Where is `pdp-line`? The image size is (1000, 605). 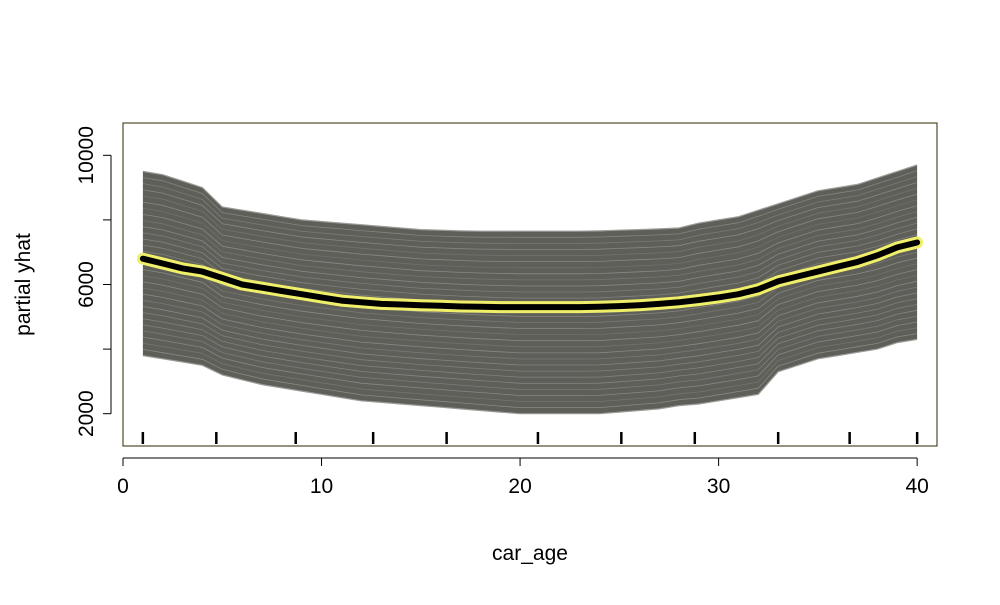
pdp-line is located at coordinates (530, 275).